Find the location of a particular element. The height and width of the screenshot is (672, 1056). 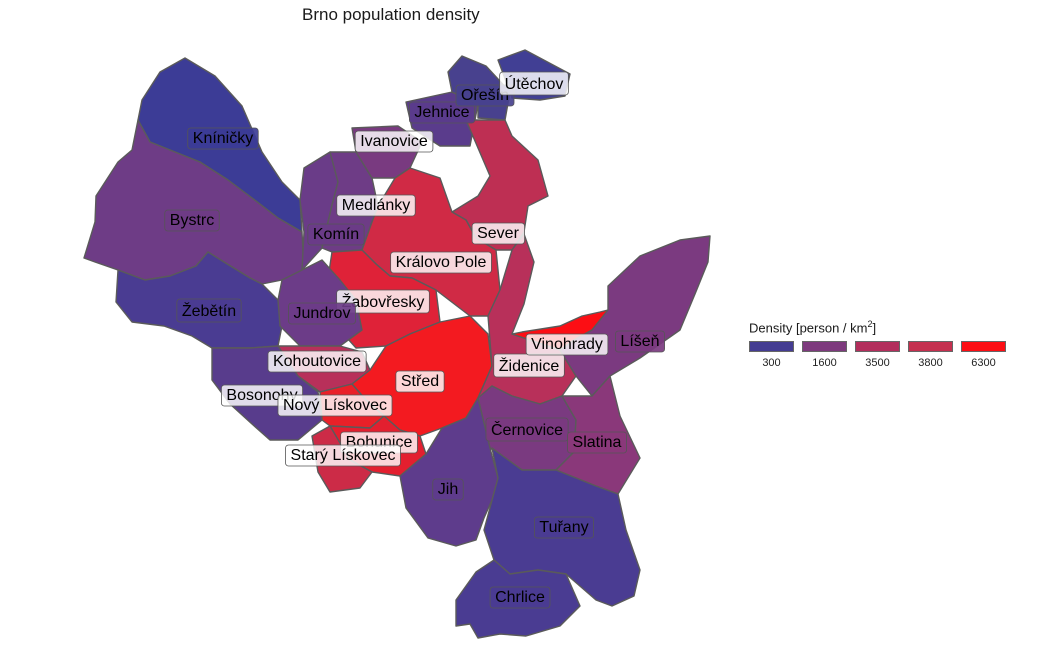

district-label-text: Jehnice is located at coordinates (441, 112).